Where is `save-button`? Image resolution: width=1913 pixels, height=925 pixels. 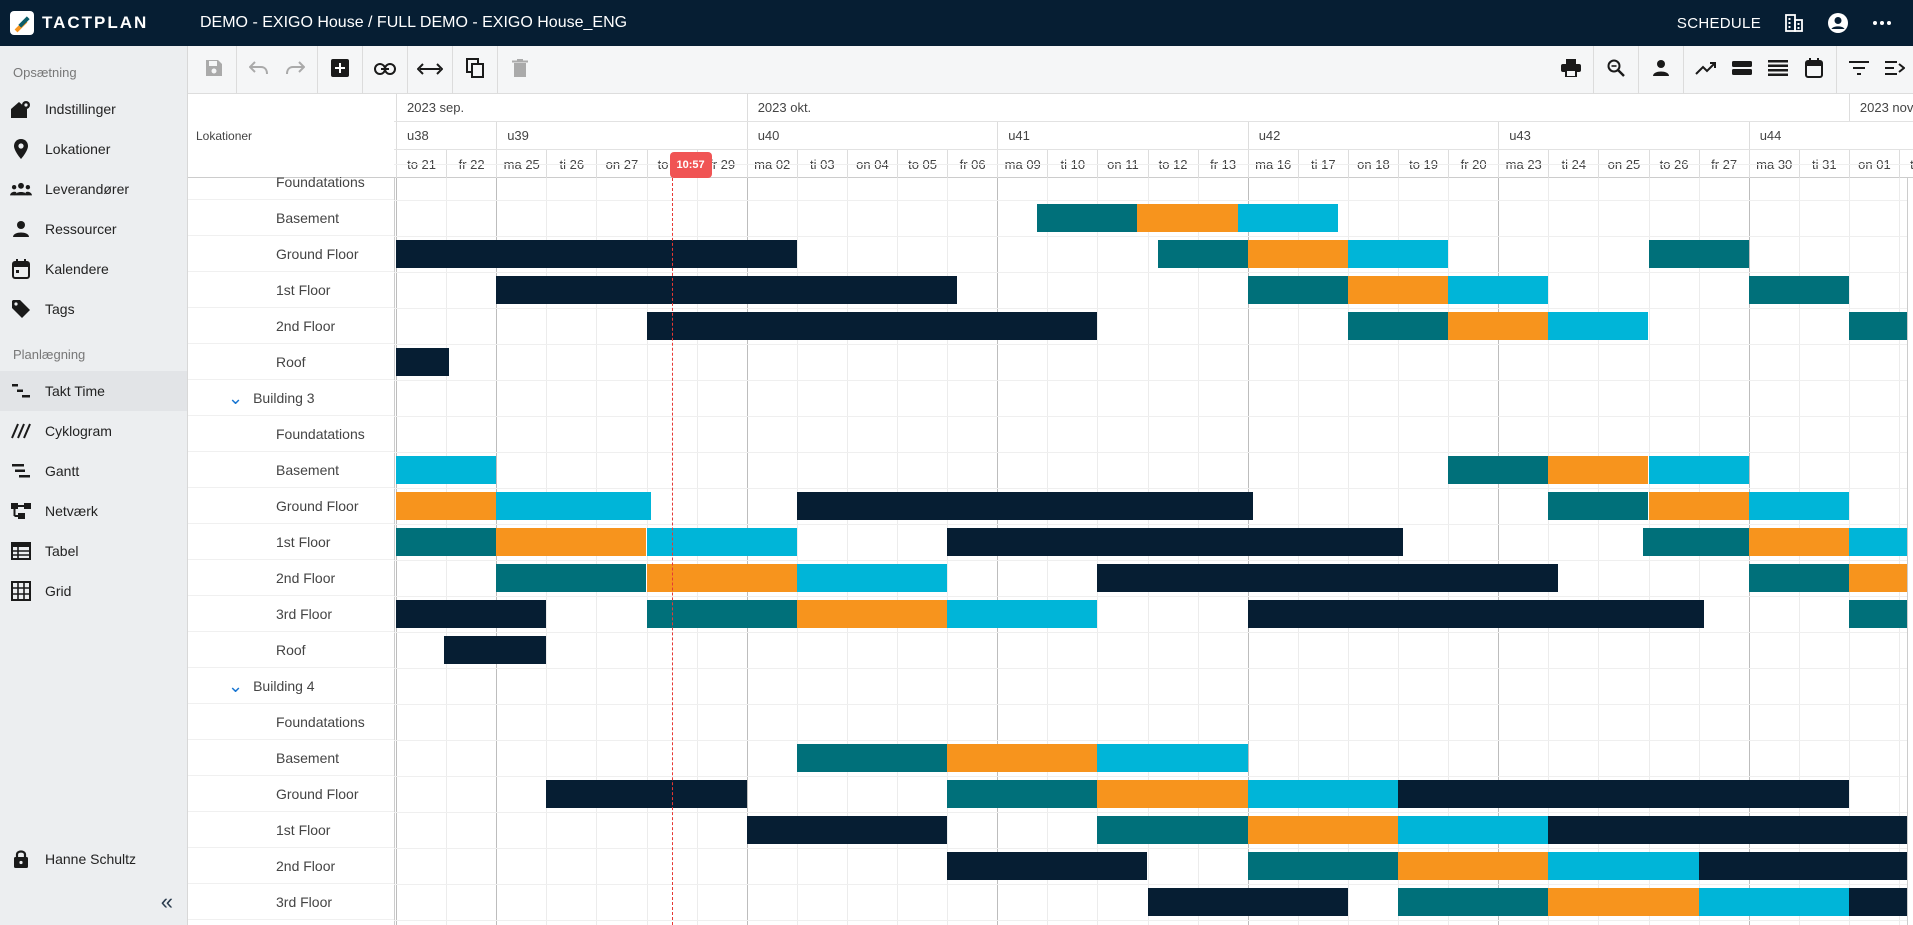
save-button is located at coordinates (214, 70).